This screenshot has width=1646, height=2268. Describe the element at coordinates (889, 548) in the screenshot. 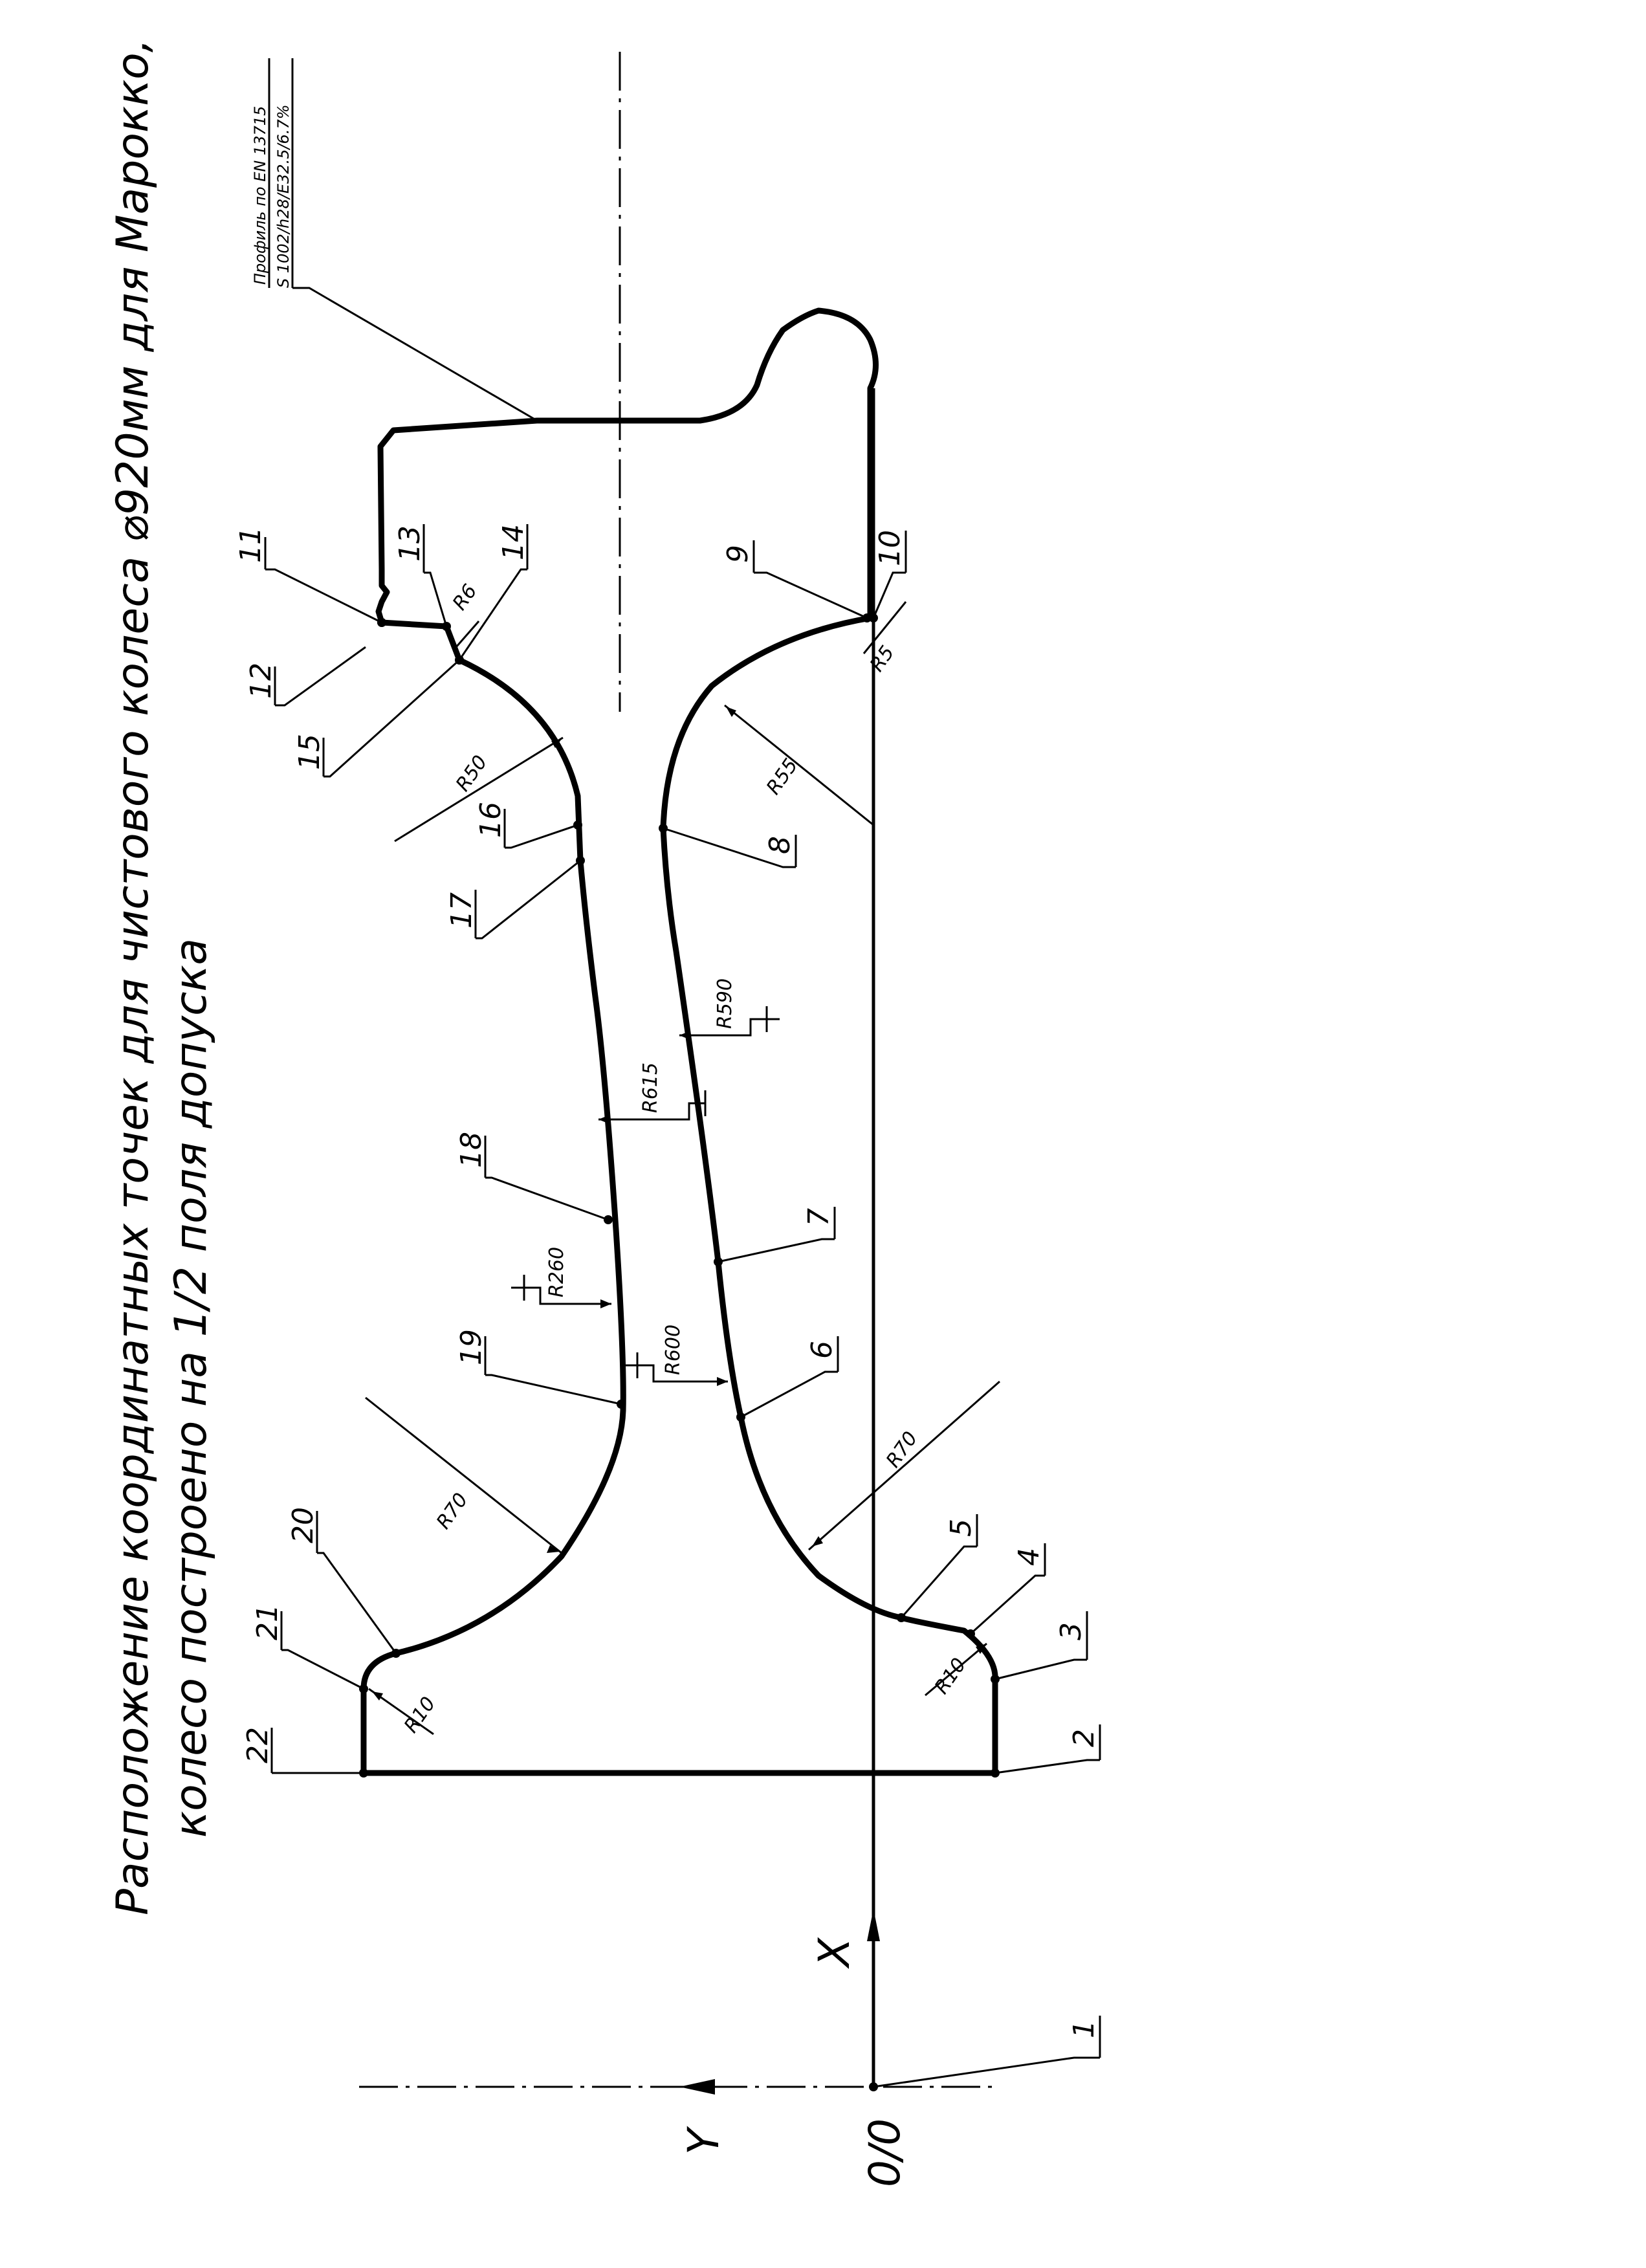

I see `point-label-10: 10` at that location.